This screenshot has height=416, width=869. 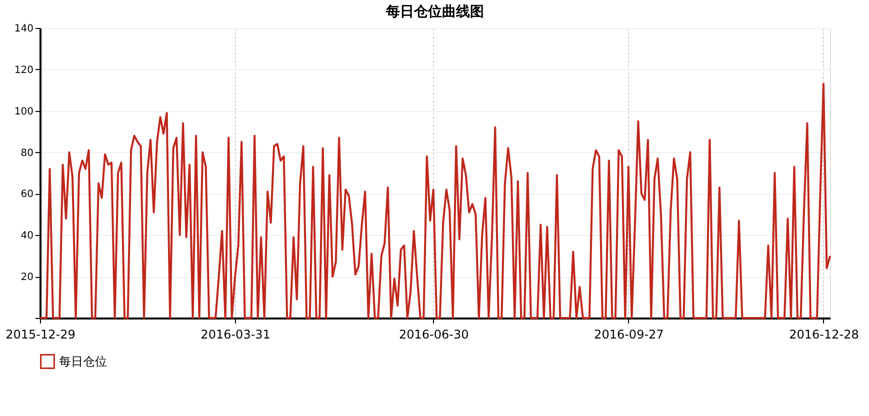 What do you see at coordinates (24, 112) in the screenshot?
I see `y-tick-label: 100` at bounding box center [24, 112].